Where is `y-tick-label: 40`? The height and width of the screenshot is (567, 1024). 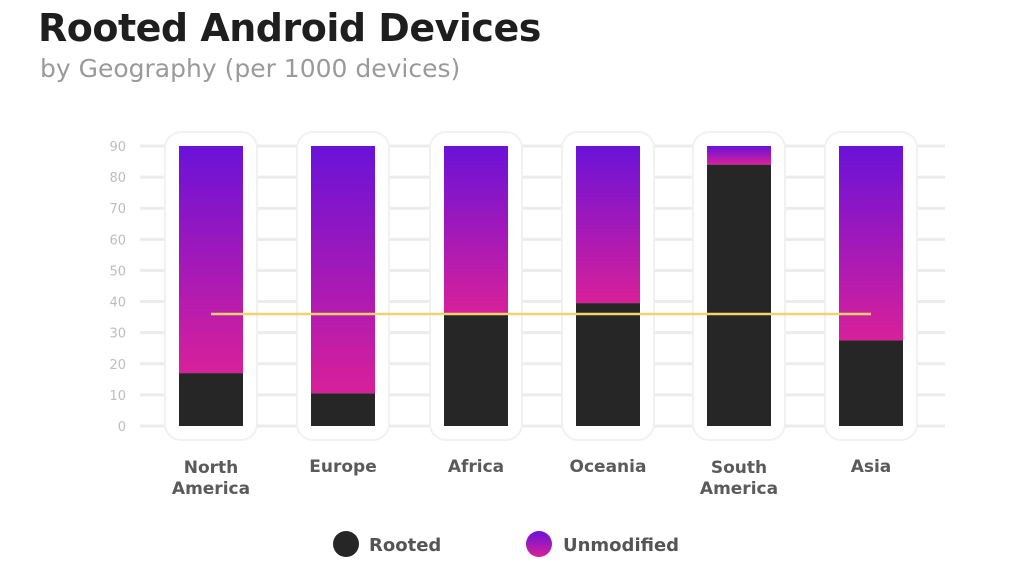 y-tick-label: 40 is located at coordinates (117, 303).